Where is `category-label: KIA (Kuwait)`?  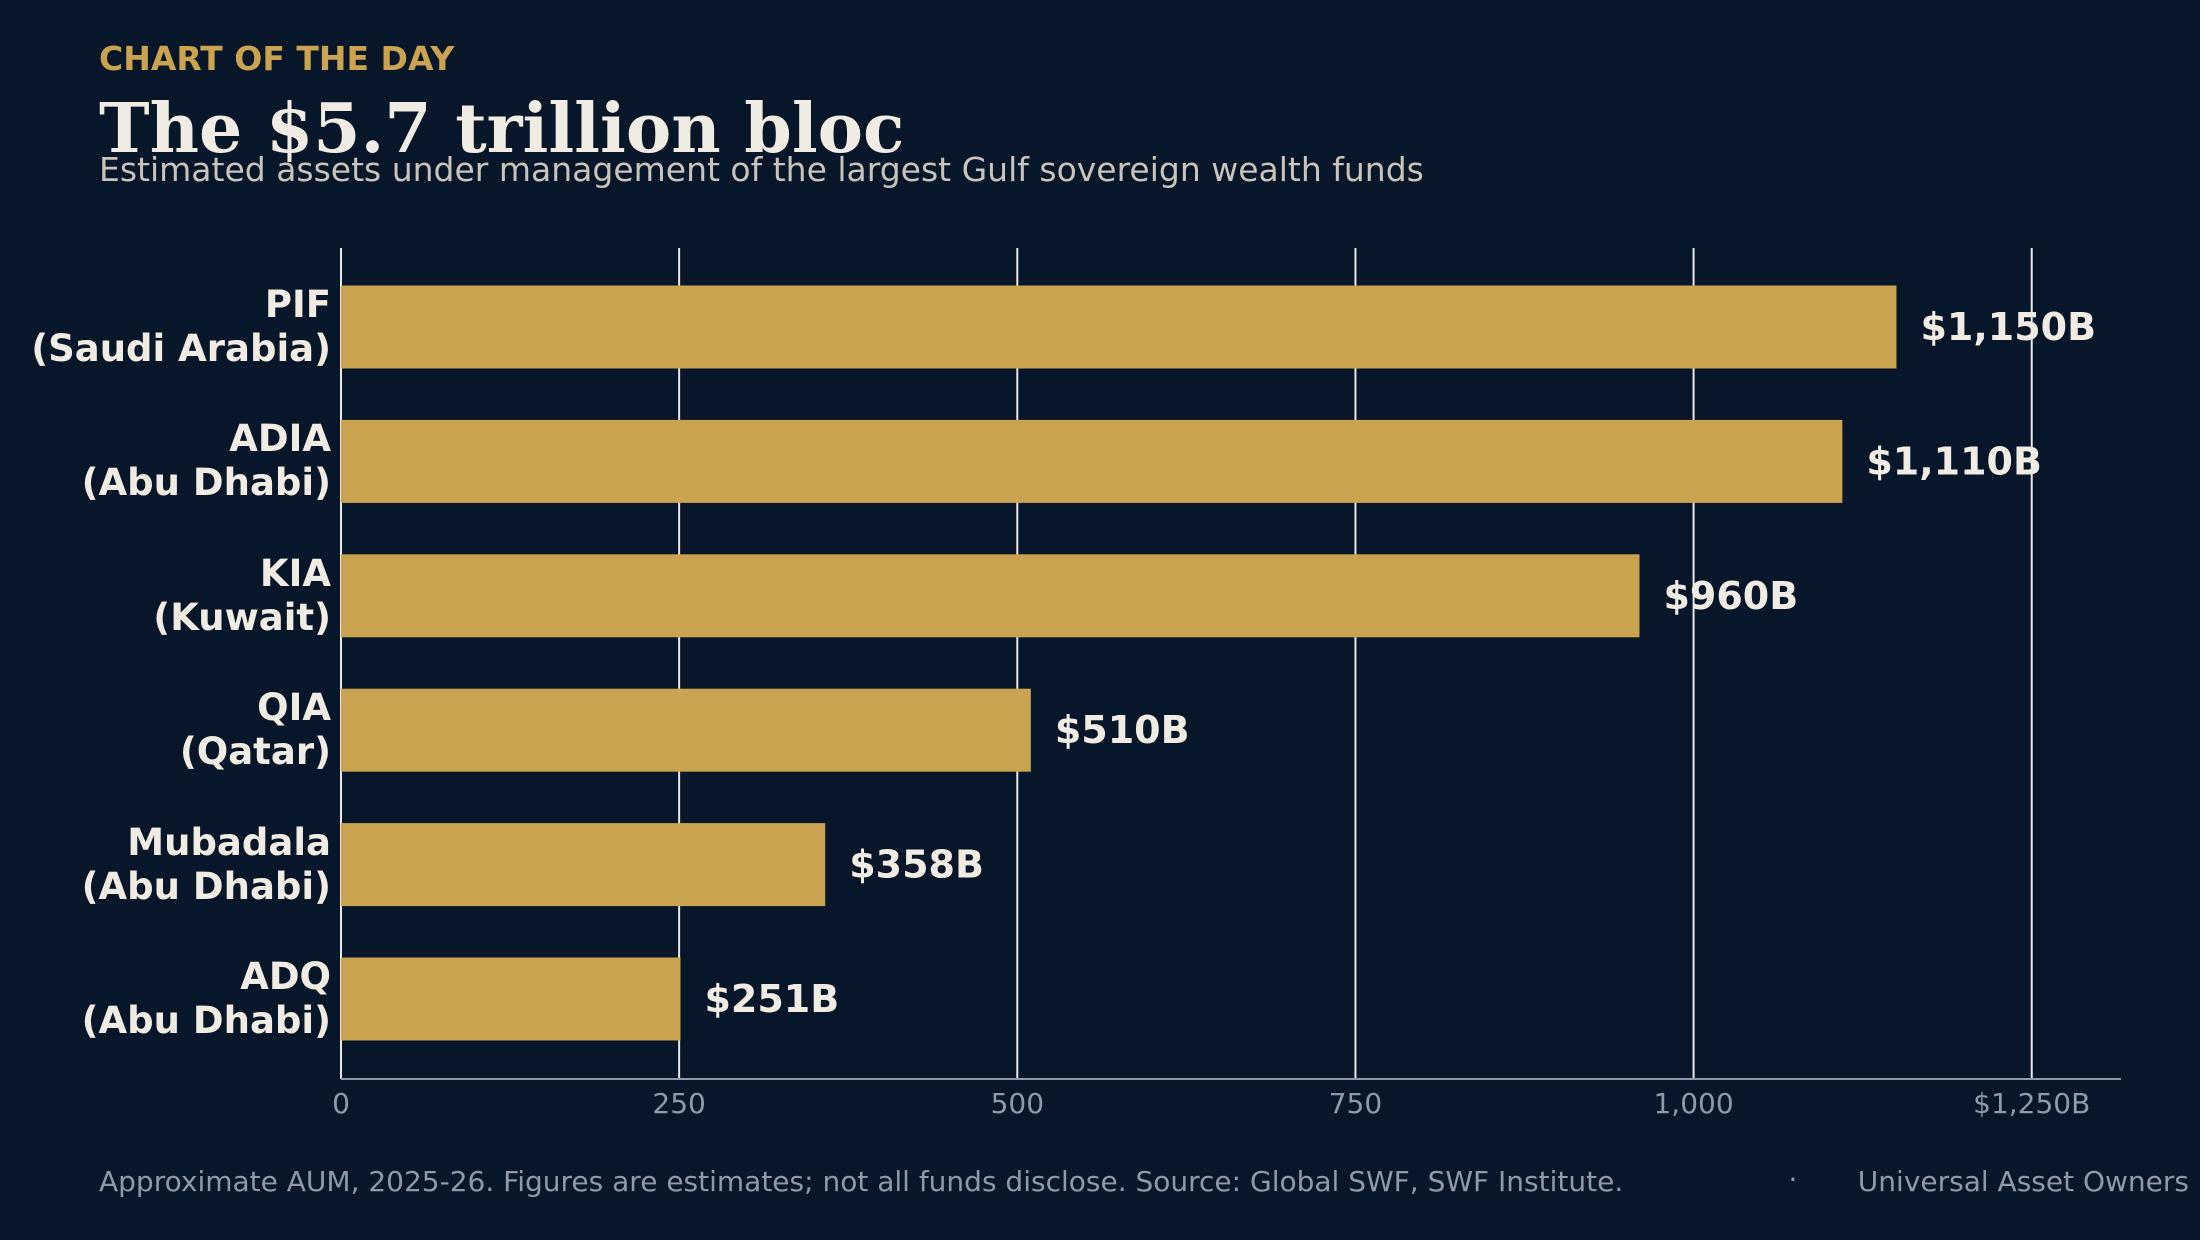 category-label: KIA (Kuwait) is located at coordinates (242, 595).